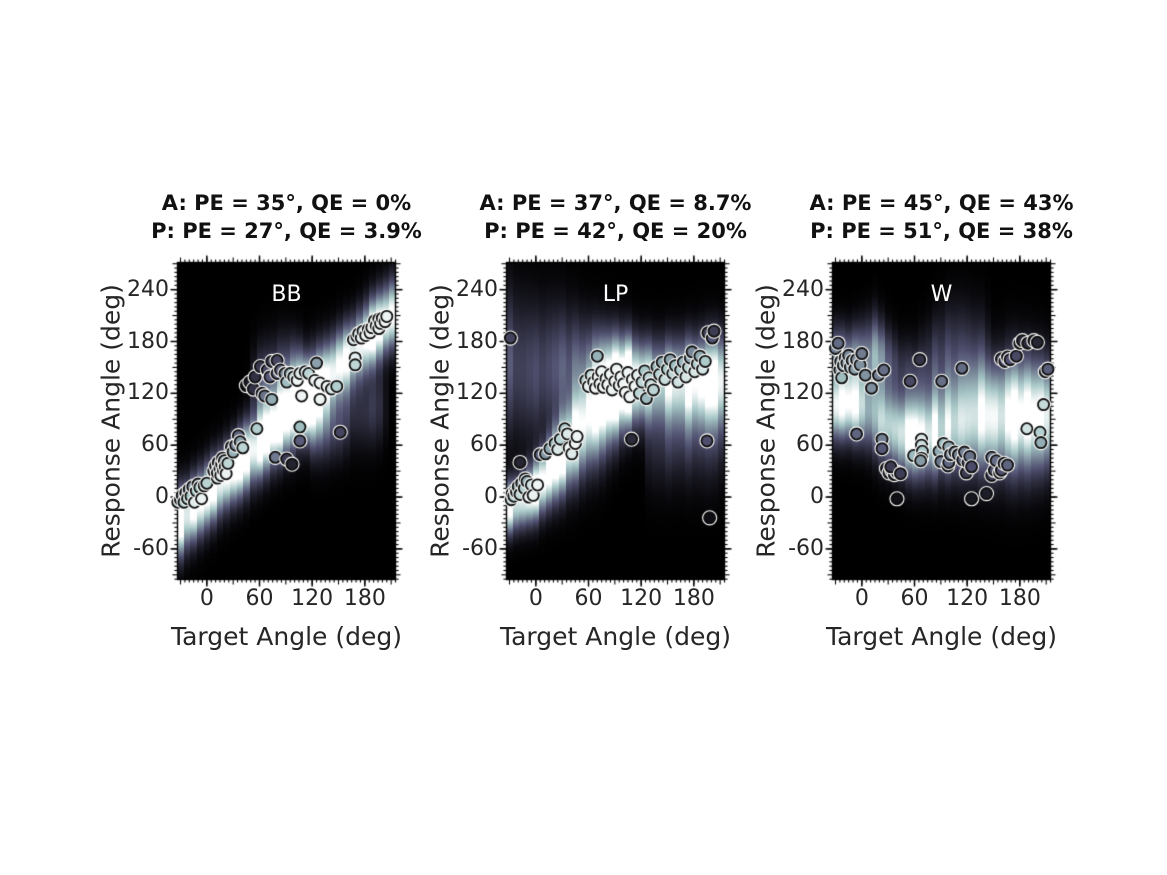  What do you see at coordinates (286, 231) in the screenshot?
I see `panel-BB-title-line-p: P: PE = 27°, QE = 3.9%` at bounding box center [286, 231].